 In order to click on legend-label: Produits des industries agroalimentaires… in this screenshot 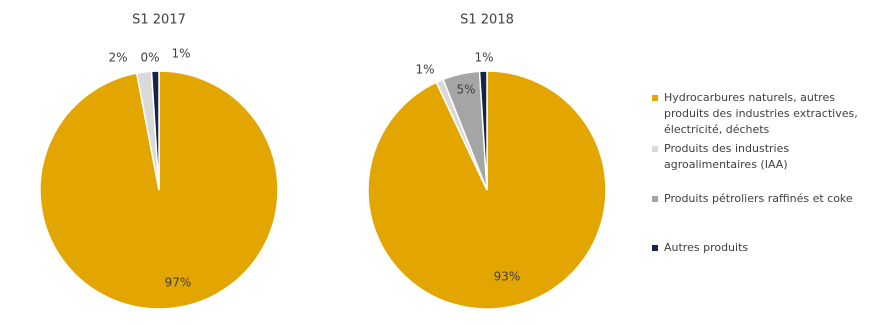, I will do `click(727, 156)`.